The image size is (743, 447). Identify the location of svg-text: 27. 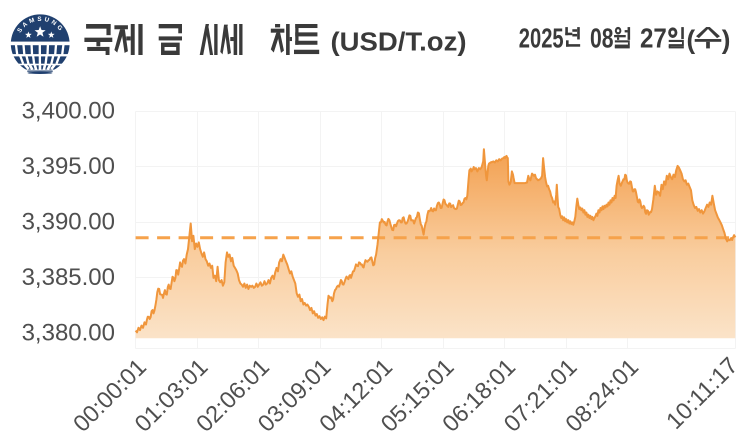
(653, 38).